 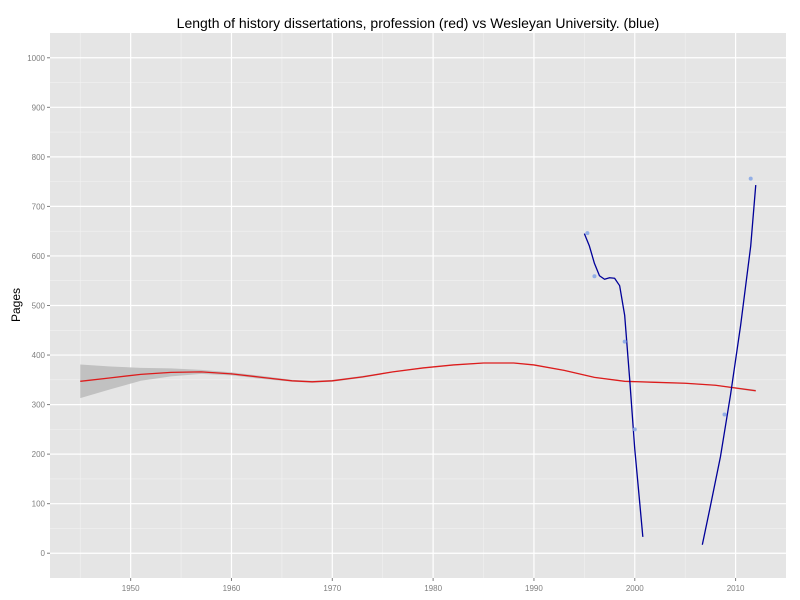 What do you see at coordinates (39, 504) in the screenshot?
I see `y-tick-label: 100` at bounding box center [39, 504].